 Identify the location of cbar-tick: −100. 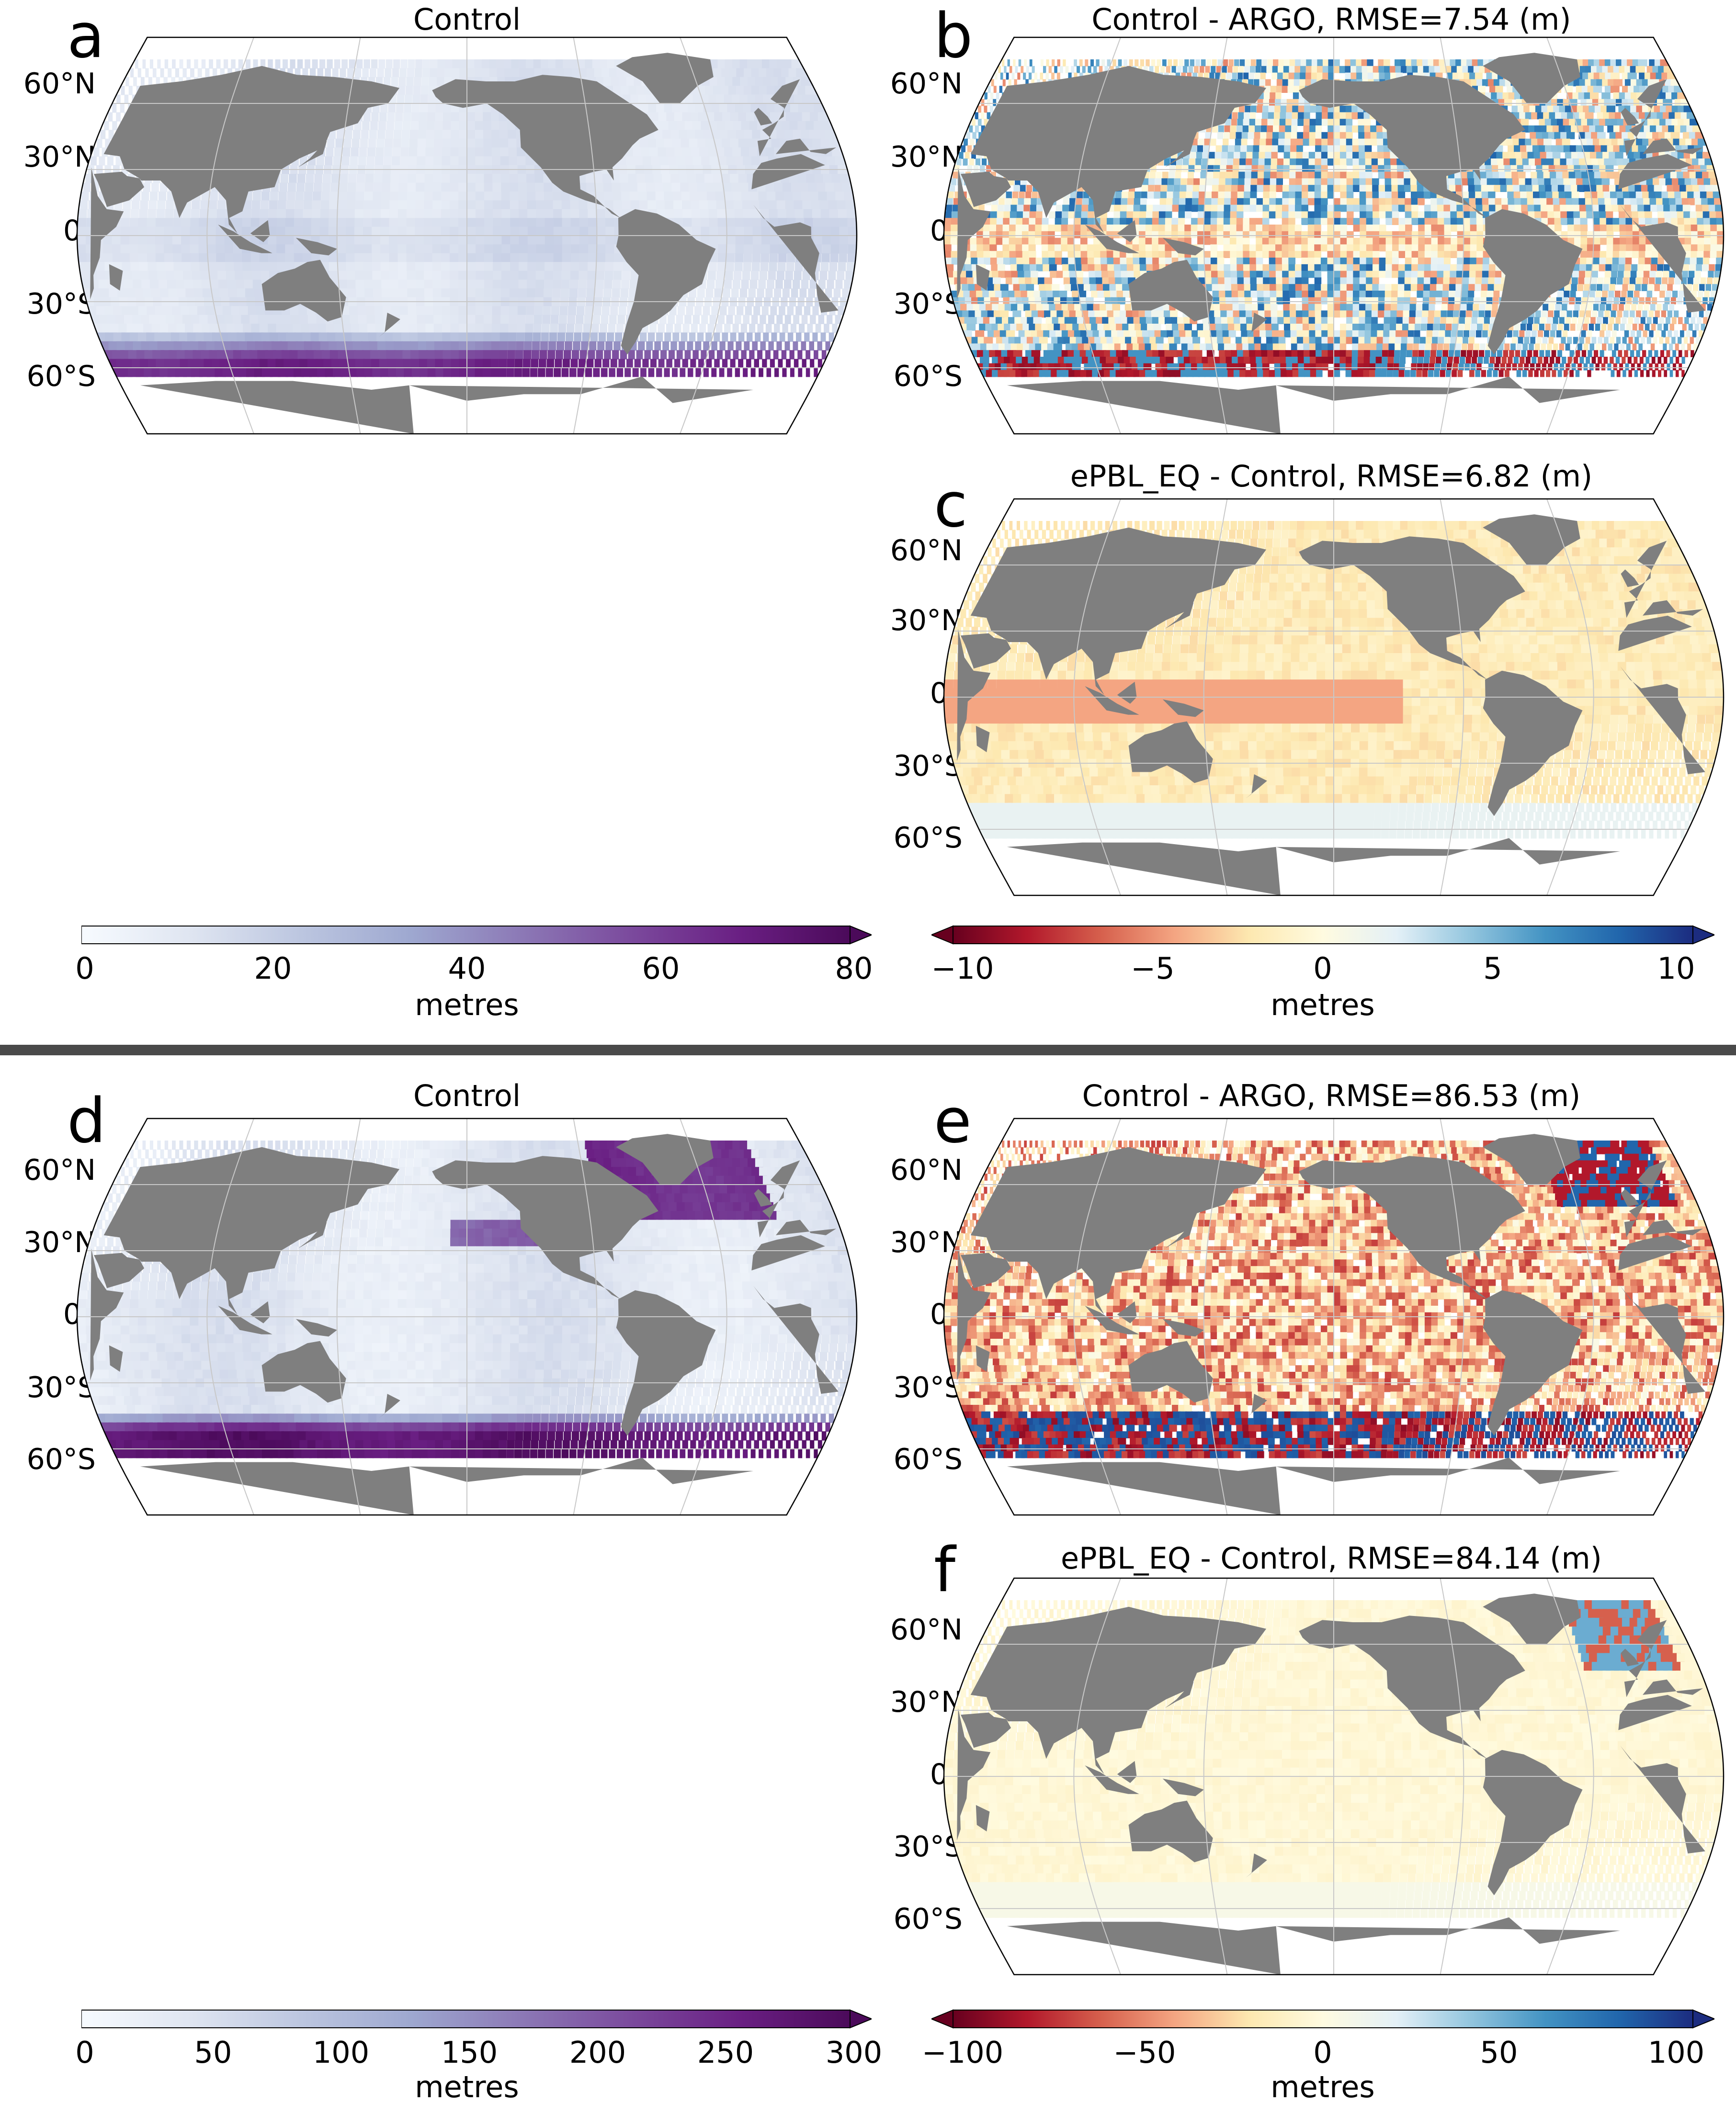
(963, 2052).